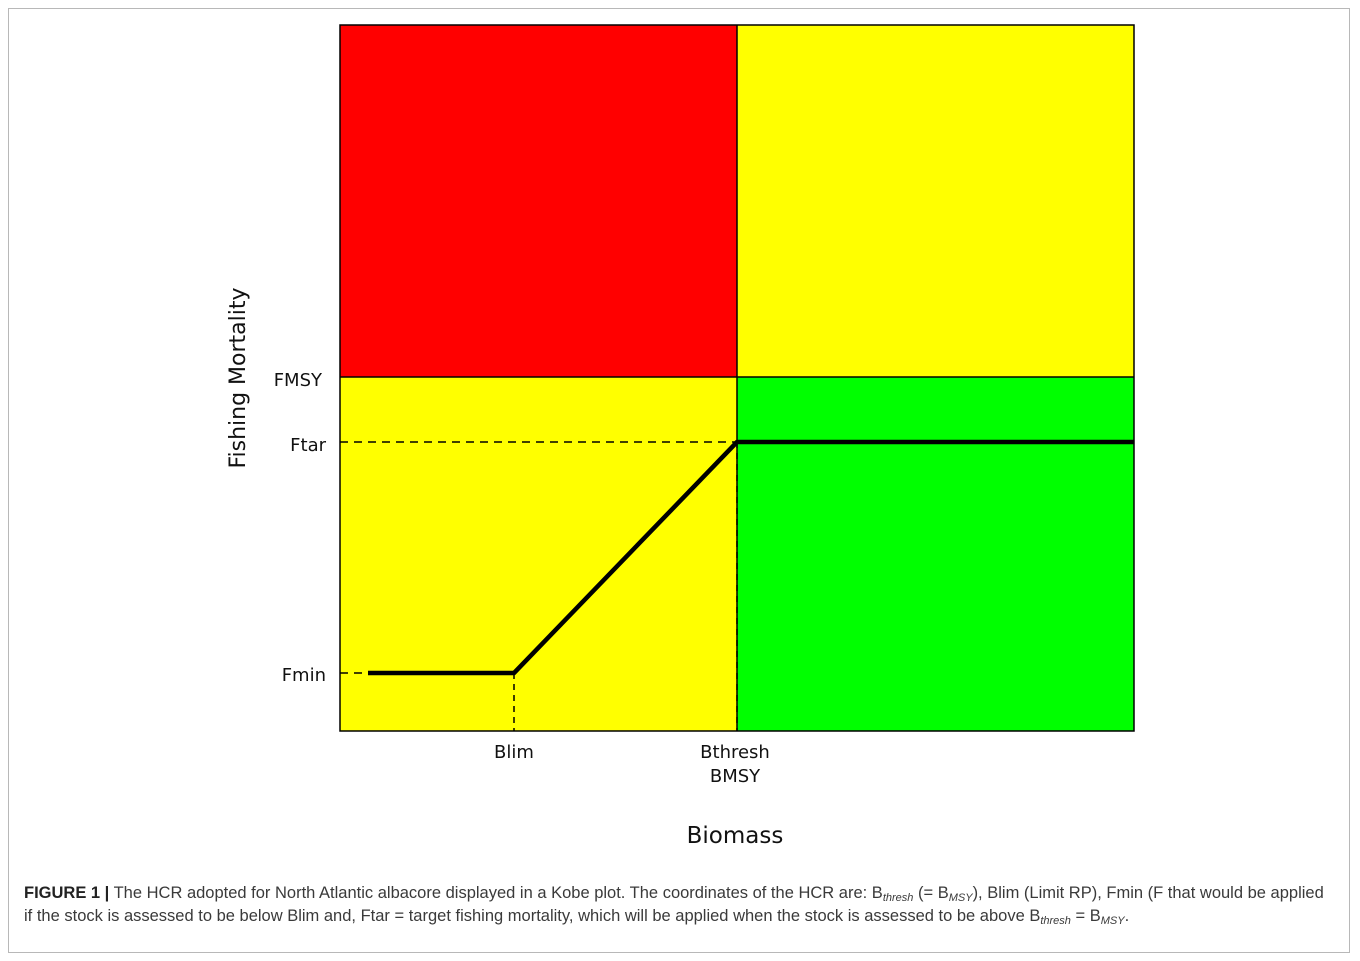 Image resolution: width=1360 pixels, height=961 pixels. Describe the element at coordinates (735, 836) in the screenshot. I see `x-axis-title: Biomass` at that location.